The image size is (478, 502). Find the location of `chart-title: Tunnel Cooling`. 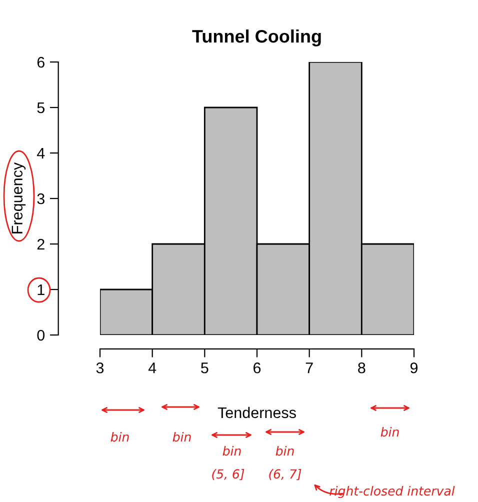

chart-title: Tunnel Cooling is located at coordinates (256, 37).